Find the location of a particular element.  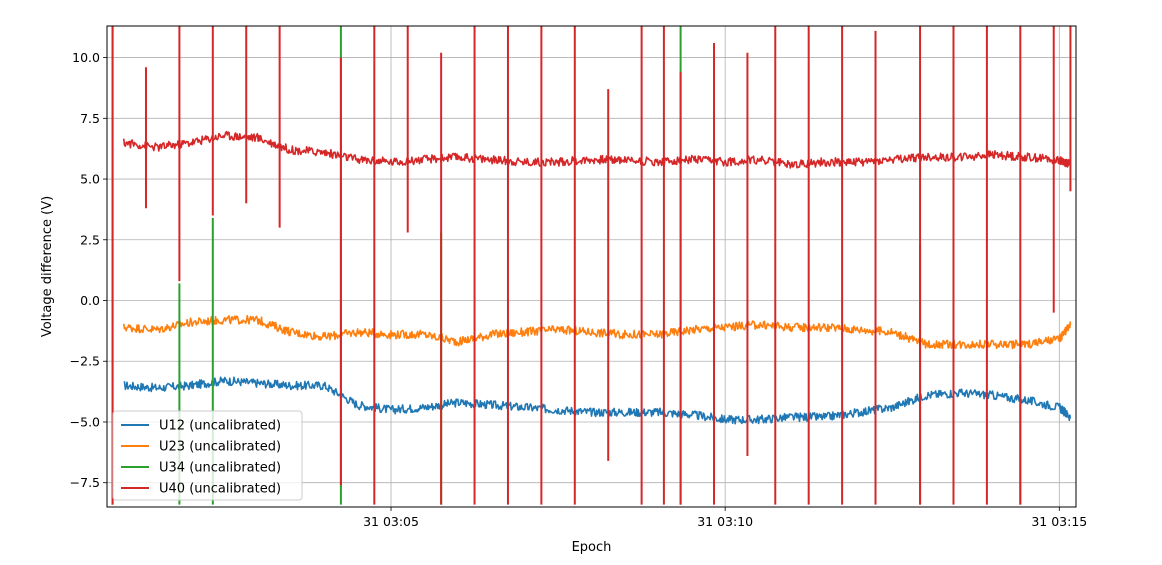

legend-box is located at coordinates (207, 455).